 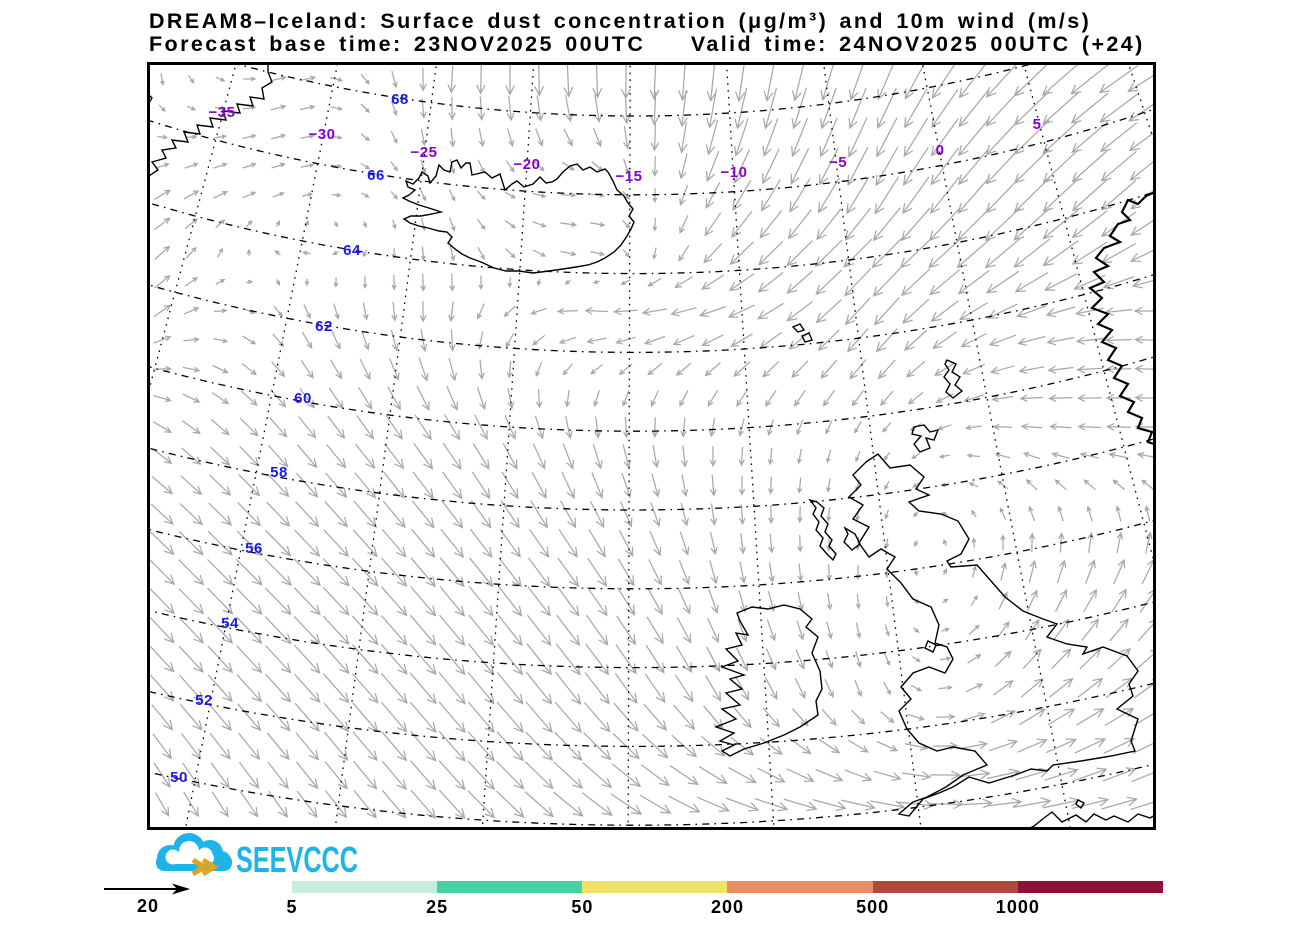 I want to click on dust-colorbar, so click(x=727, y=887).